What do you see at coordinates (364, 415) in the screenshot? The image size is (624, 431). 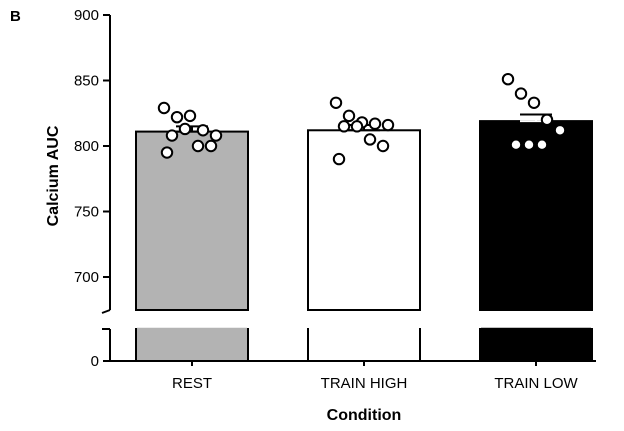 I see `x-axis-title: Condition` at bounding box center [364, 415].